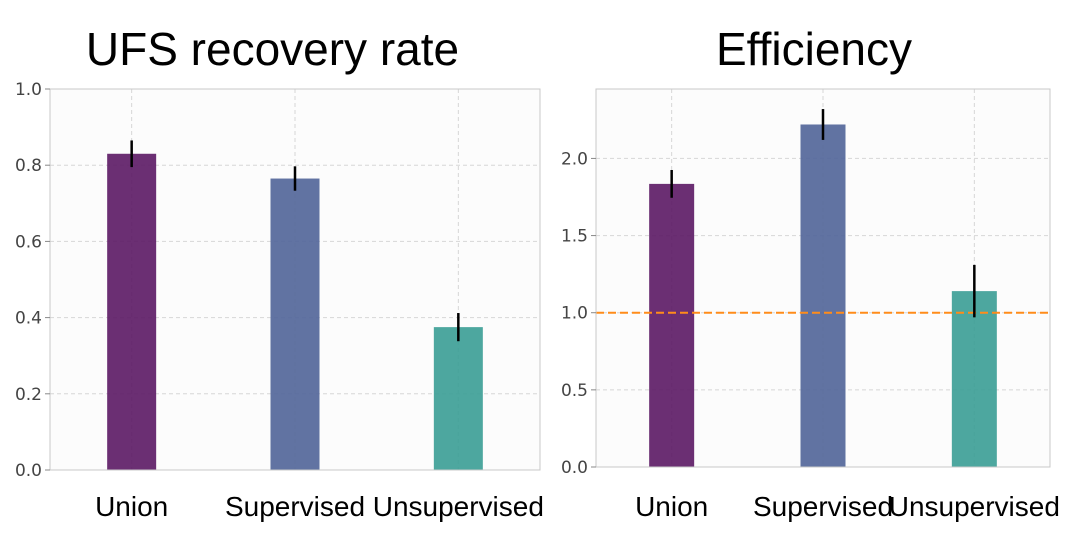 The height and width of the screenshot is (541, 1083). Describe the element at coordinates (28, 242) in the screenshot. I see `y-tick-label: 0.6` at that location.